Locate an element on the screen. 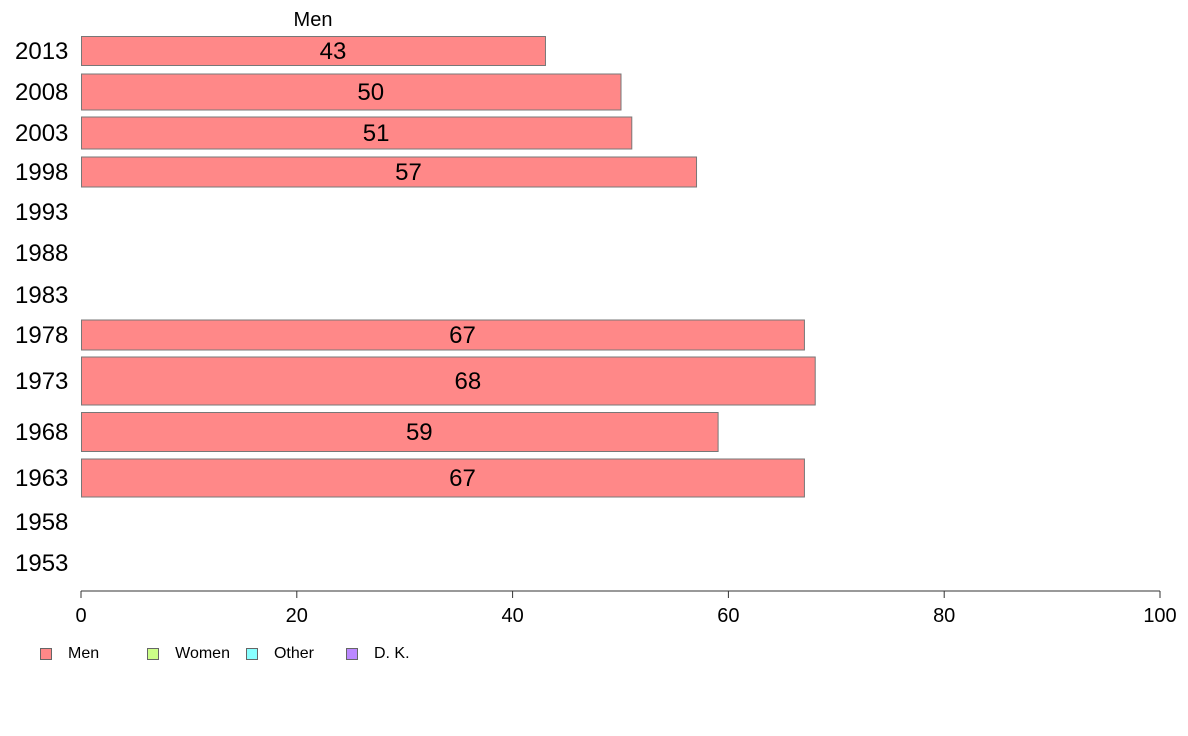 This screenshot has width=1188, height=736. legend-swatch-women is located at coordinates (153, 654).